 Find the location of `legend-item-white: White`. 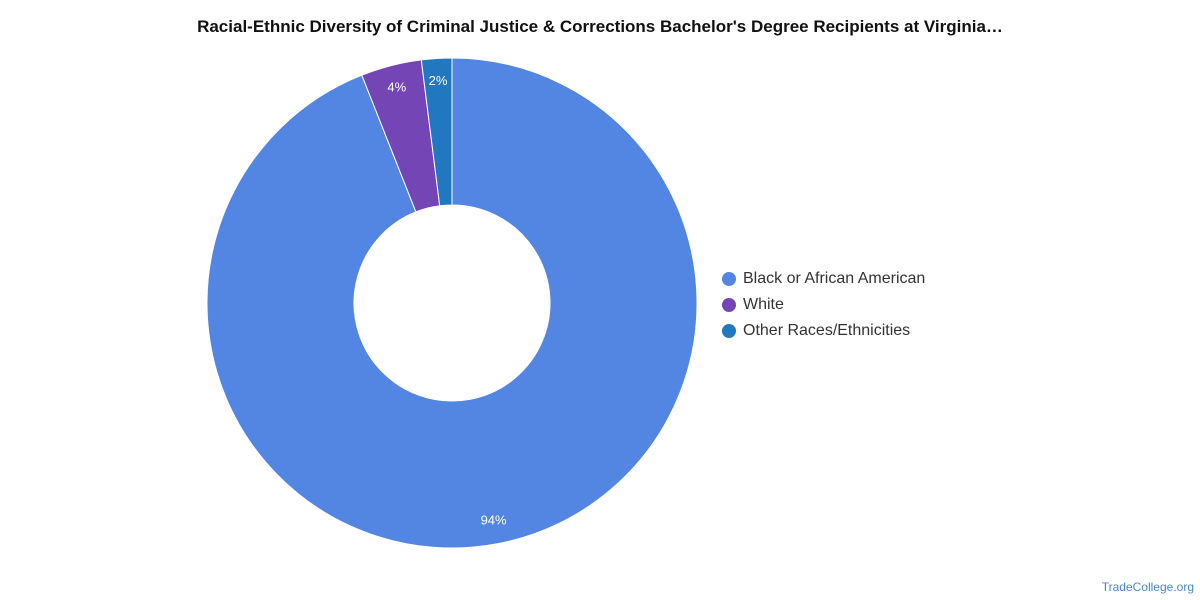

legend-item-white: White is located at coordinates (823, 305).